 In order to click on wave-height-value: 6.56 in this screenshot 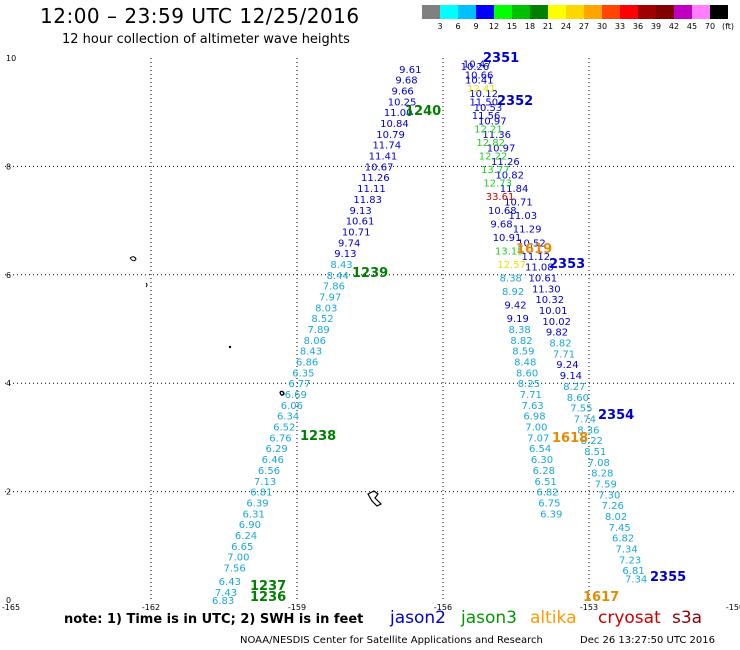, I will do `click(269, 471)`.